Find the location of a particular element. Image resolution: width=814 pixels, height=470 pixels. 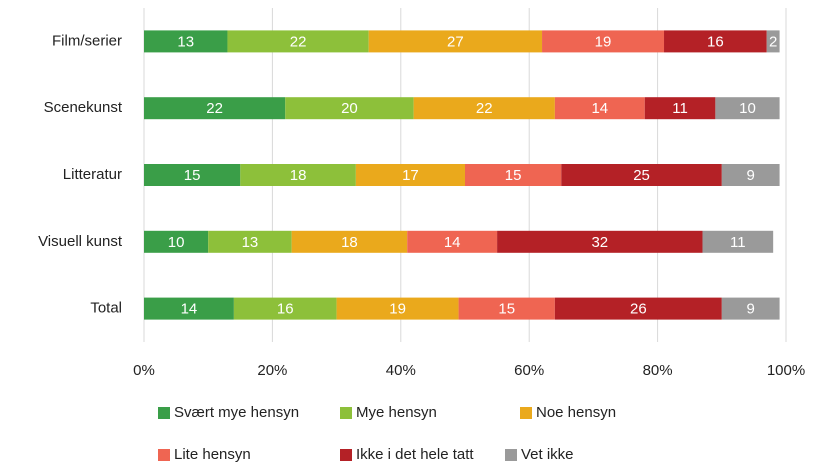

x-tick-label: 60% is located at coordinates (529, 370).